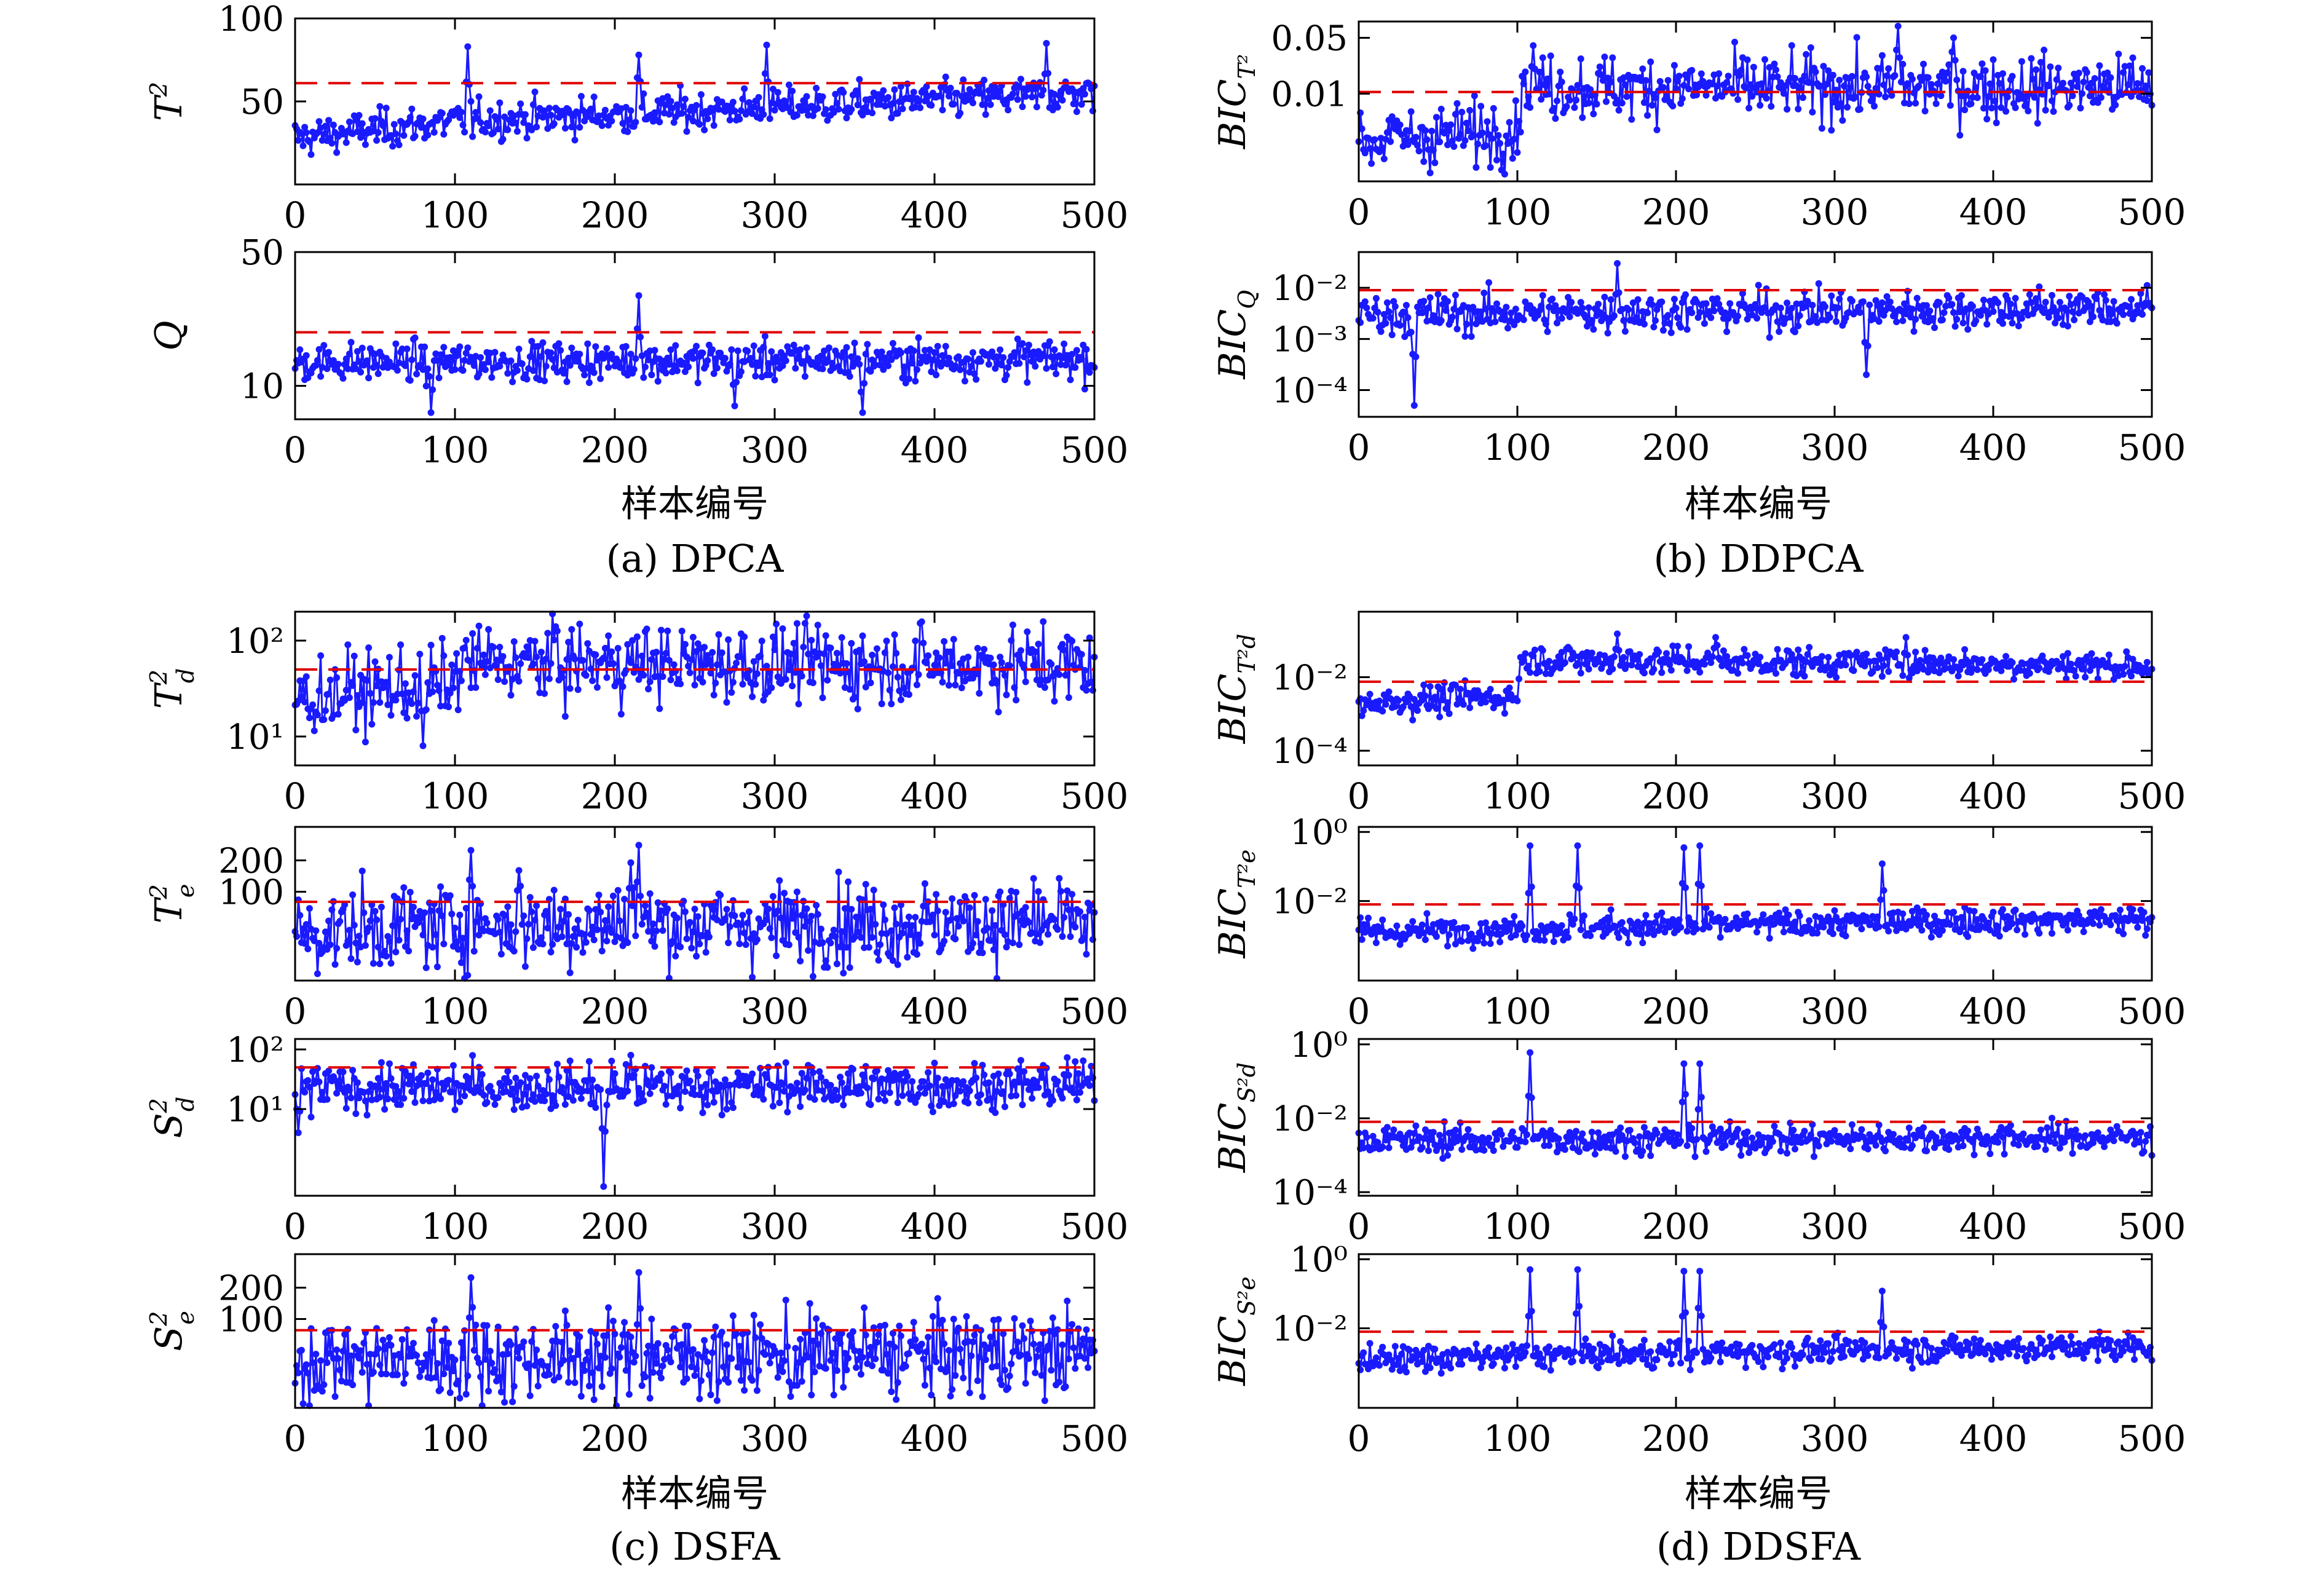 This screenshot has height=1572, width=2324. What do you see at coordinates (935, 796) in the screenshot?
I see `x-tick-label: 400` at bounding box center [935, 796].